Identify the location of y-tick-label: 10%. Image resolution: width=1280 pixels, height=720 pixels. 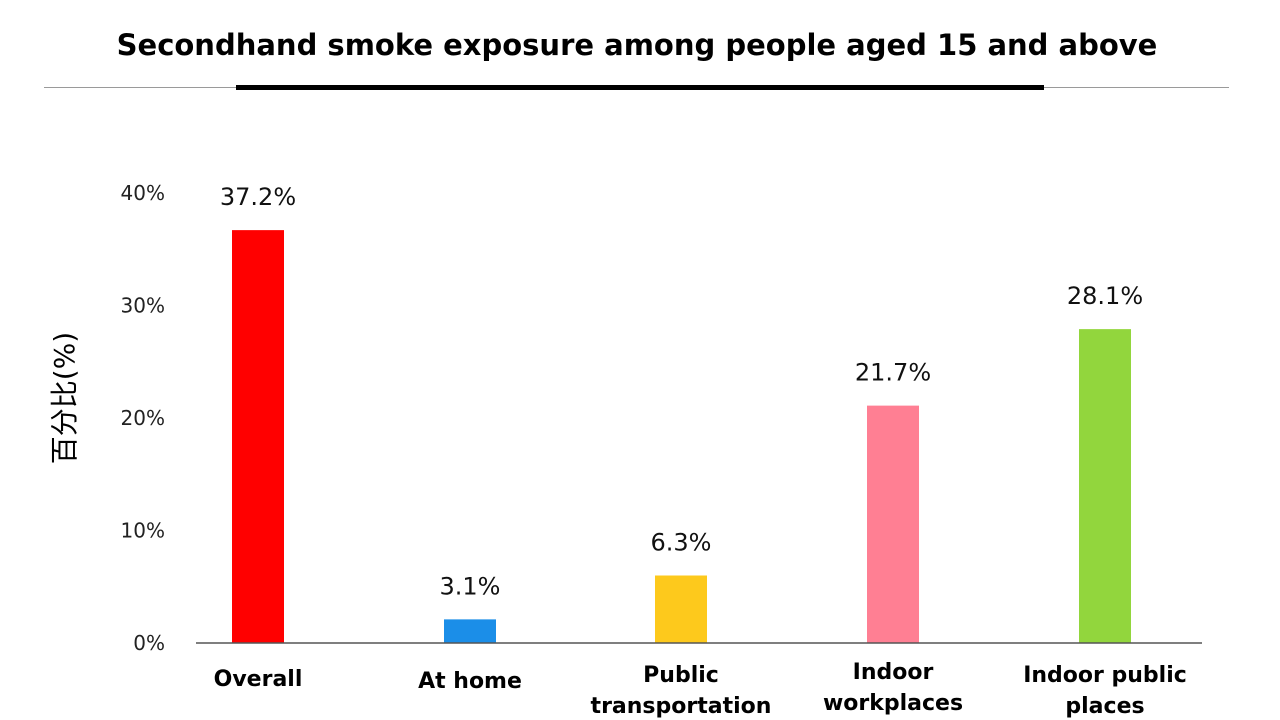
(143, 531).